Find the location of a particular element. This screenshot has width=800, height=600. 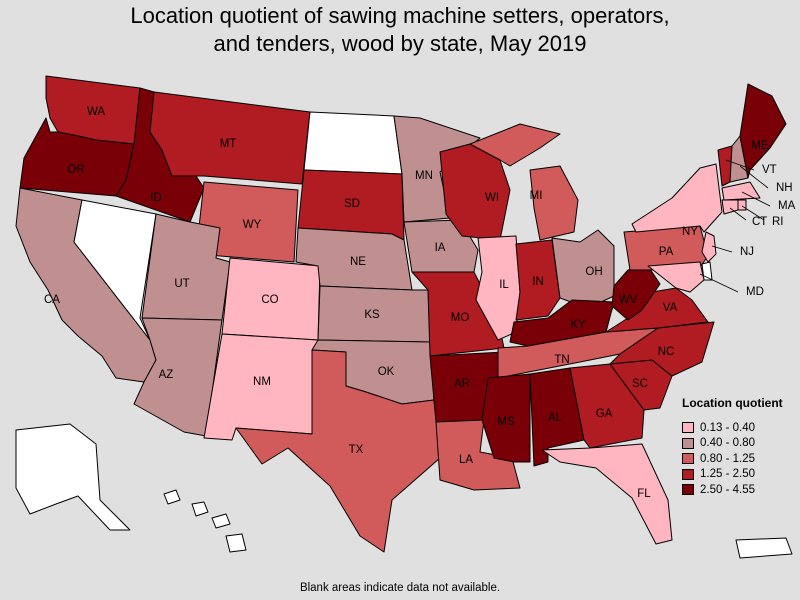

state-ky is located at coordinates (562, 323).